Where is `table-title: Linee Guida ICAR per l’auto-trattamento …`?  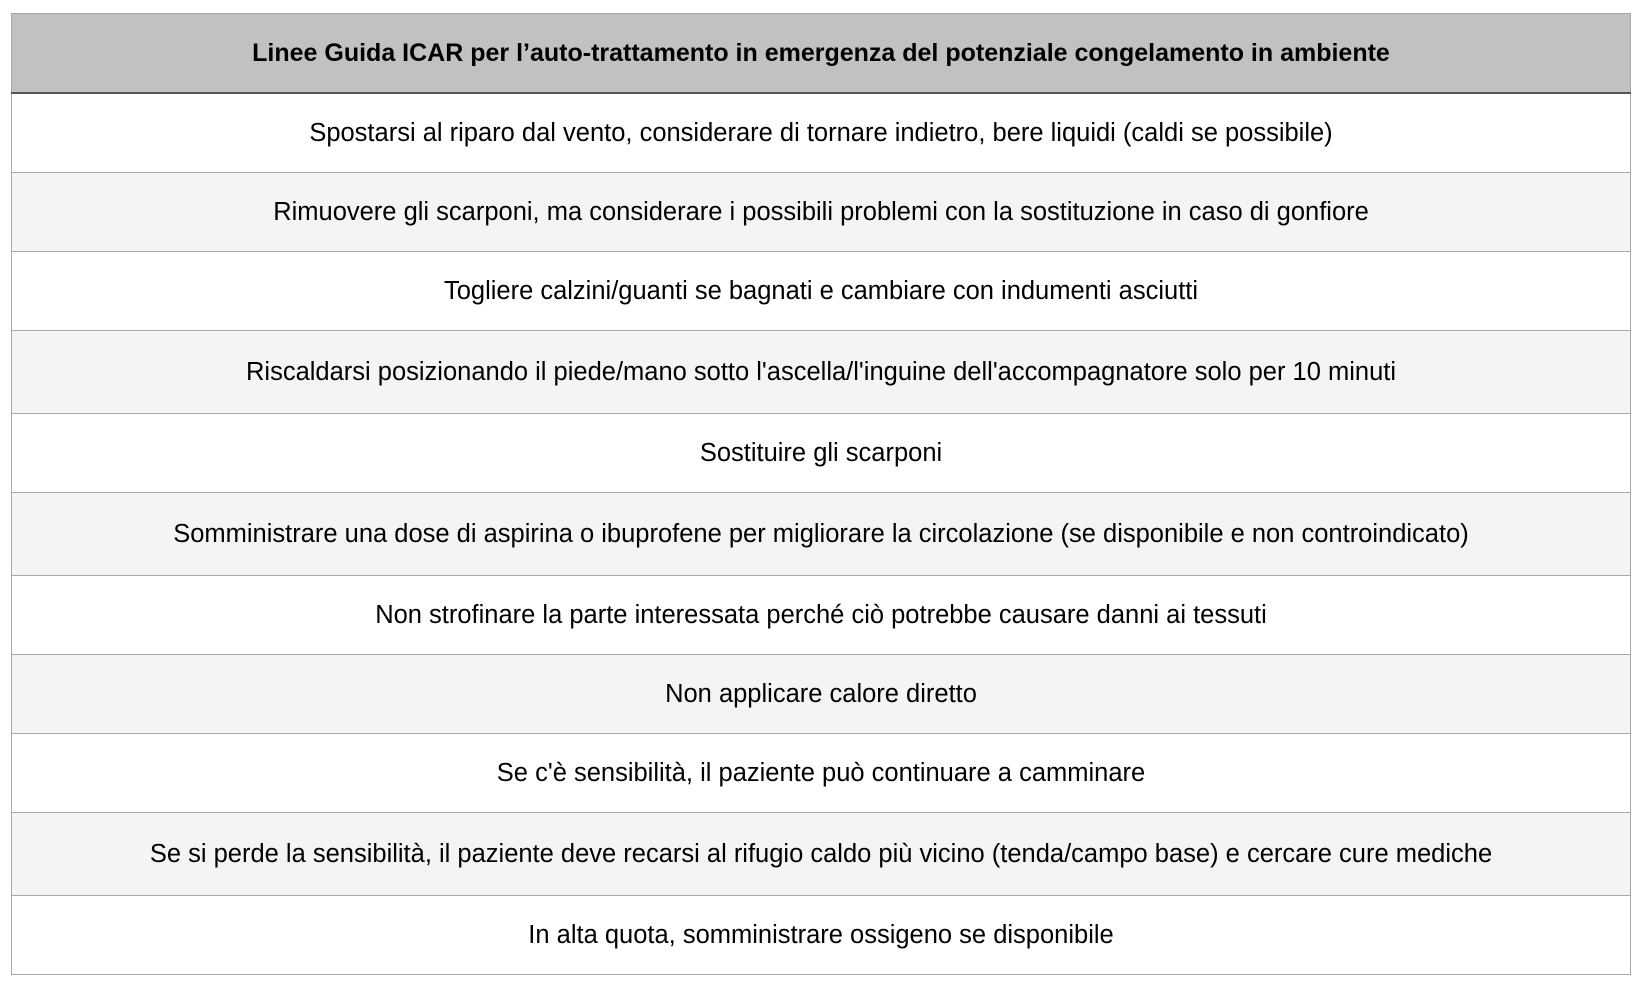
table-title: Linee Guida ICAR per l’auto-trattamento … is located at coordinates (821, 53).